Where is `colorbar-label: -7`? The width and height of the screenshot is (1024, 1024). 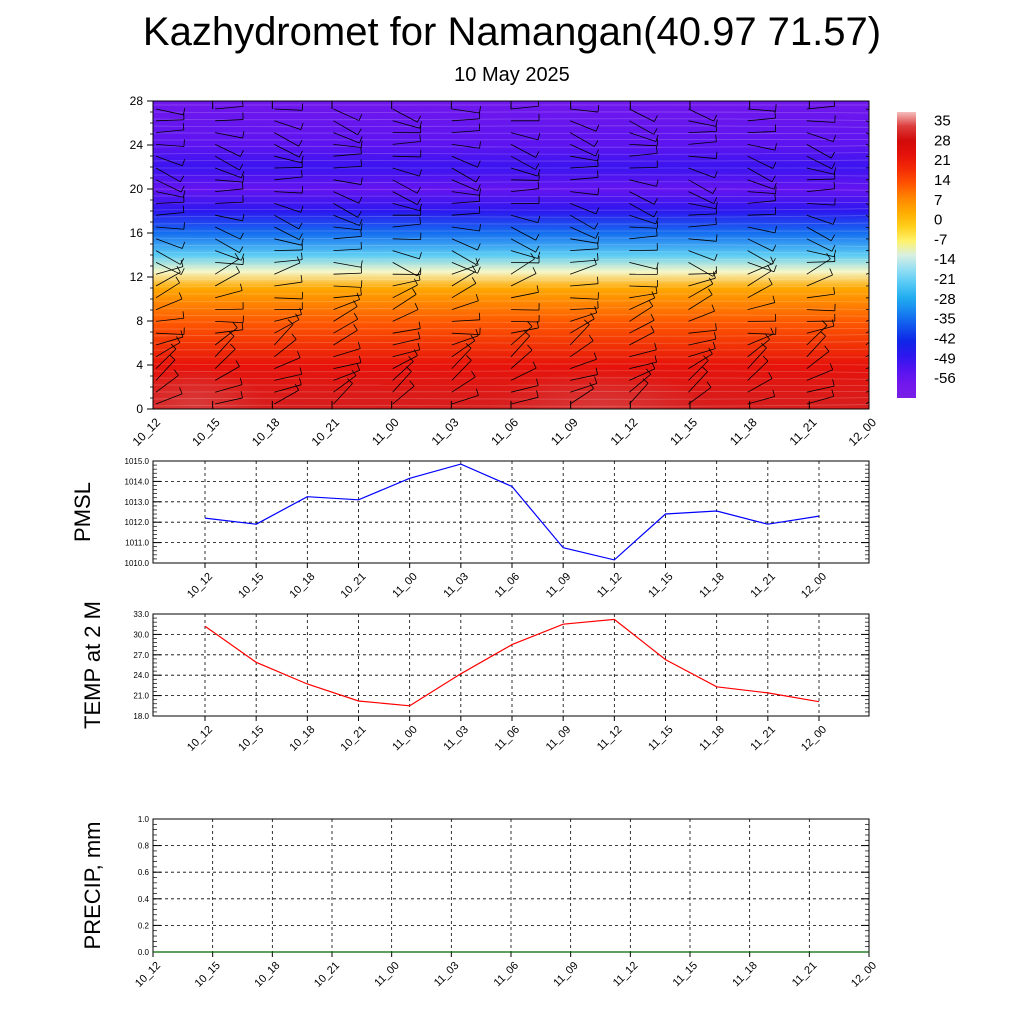
colorbar-label: -7 is located at coordinates (940, 239).